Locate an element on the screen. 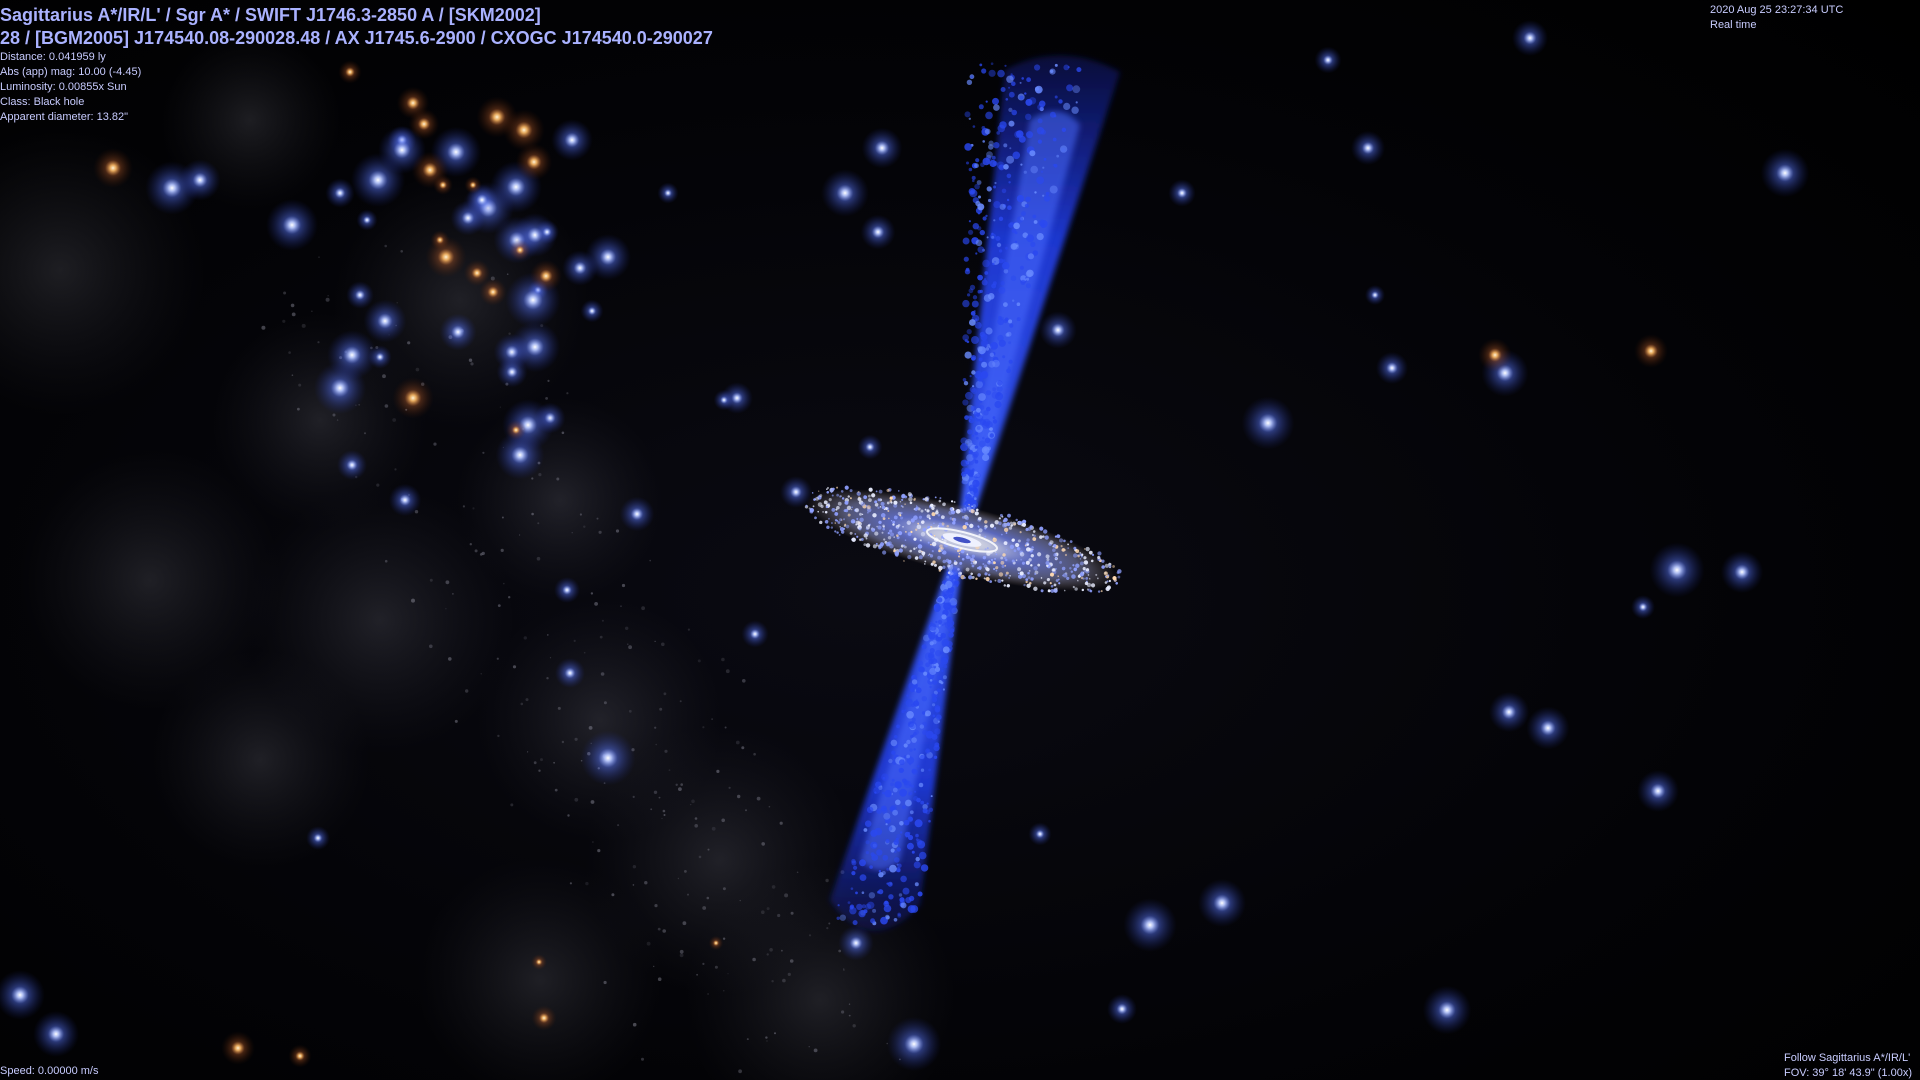  object-apparent-diameter: Apparent diameter: 13.82" is located at coordinates (64, 117).